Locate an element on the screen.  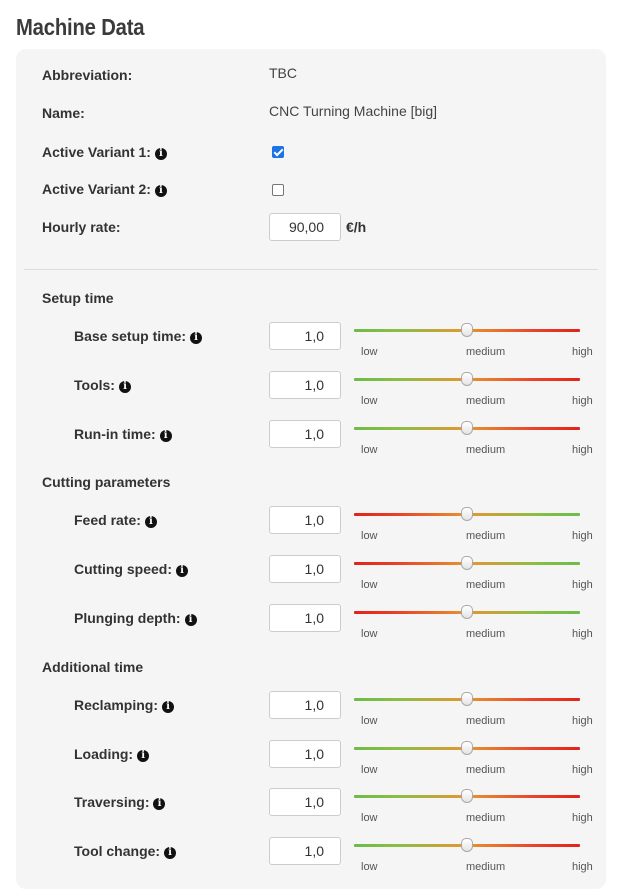
parameter-label: Tools: is located at coordinates (94, 385).